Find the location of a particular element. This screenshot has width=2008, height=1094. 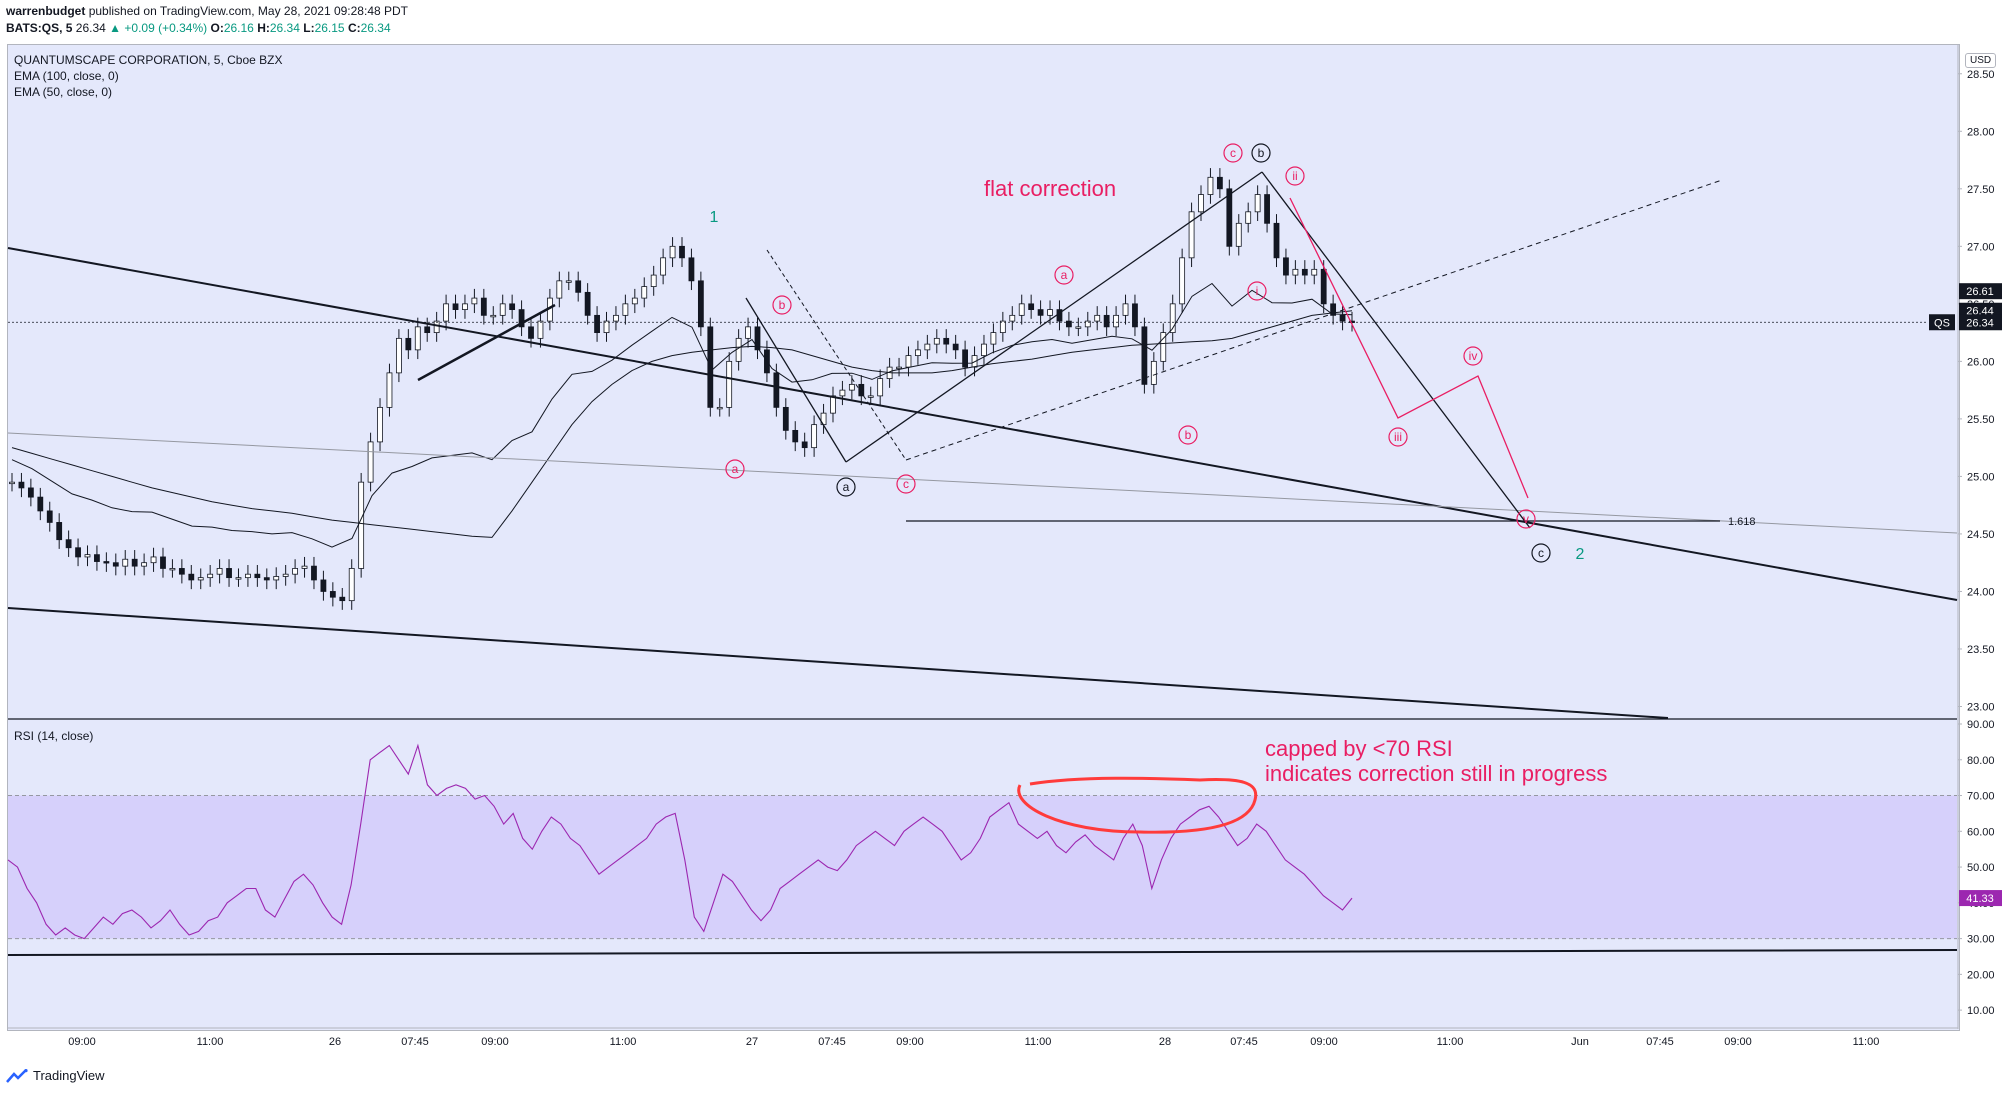

open-label: O: is located at coordinates (217, 28).